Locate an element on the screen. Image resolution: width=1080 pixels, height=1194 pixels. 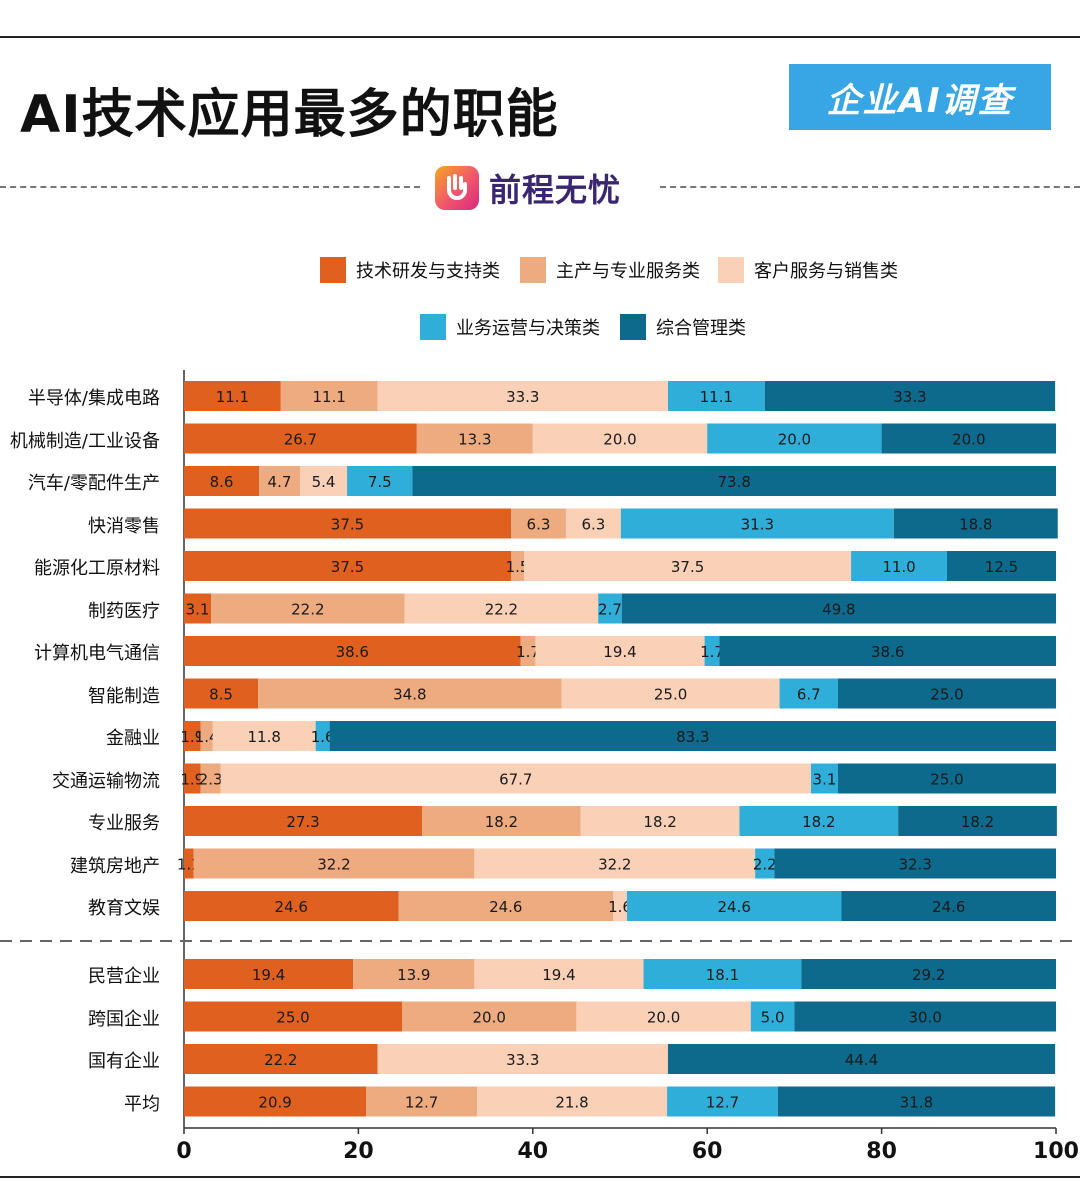
data-label: 22.2 is located at coordinates (280, 1060).